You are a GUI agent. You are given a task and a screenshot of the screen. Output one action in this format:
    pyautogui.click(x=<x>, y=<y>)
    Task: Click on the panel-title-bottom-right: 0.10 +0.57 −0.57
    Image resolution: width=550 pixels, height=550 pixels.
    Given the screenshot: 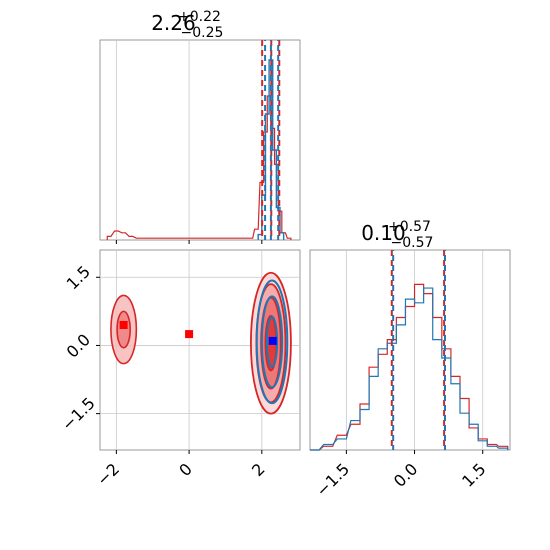 What is the action you would take?
    pyautogui.click(x=398, y=233)
    